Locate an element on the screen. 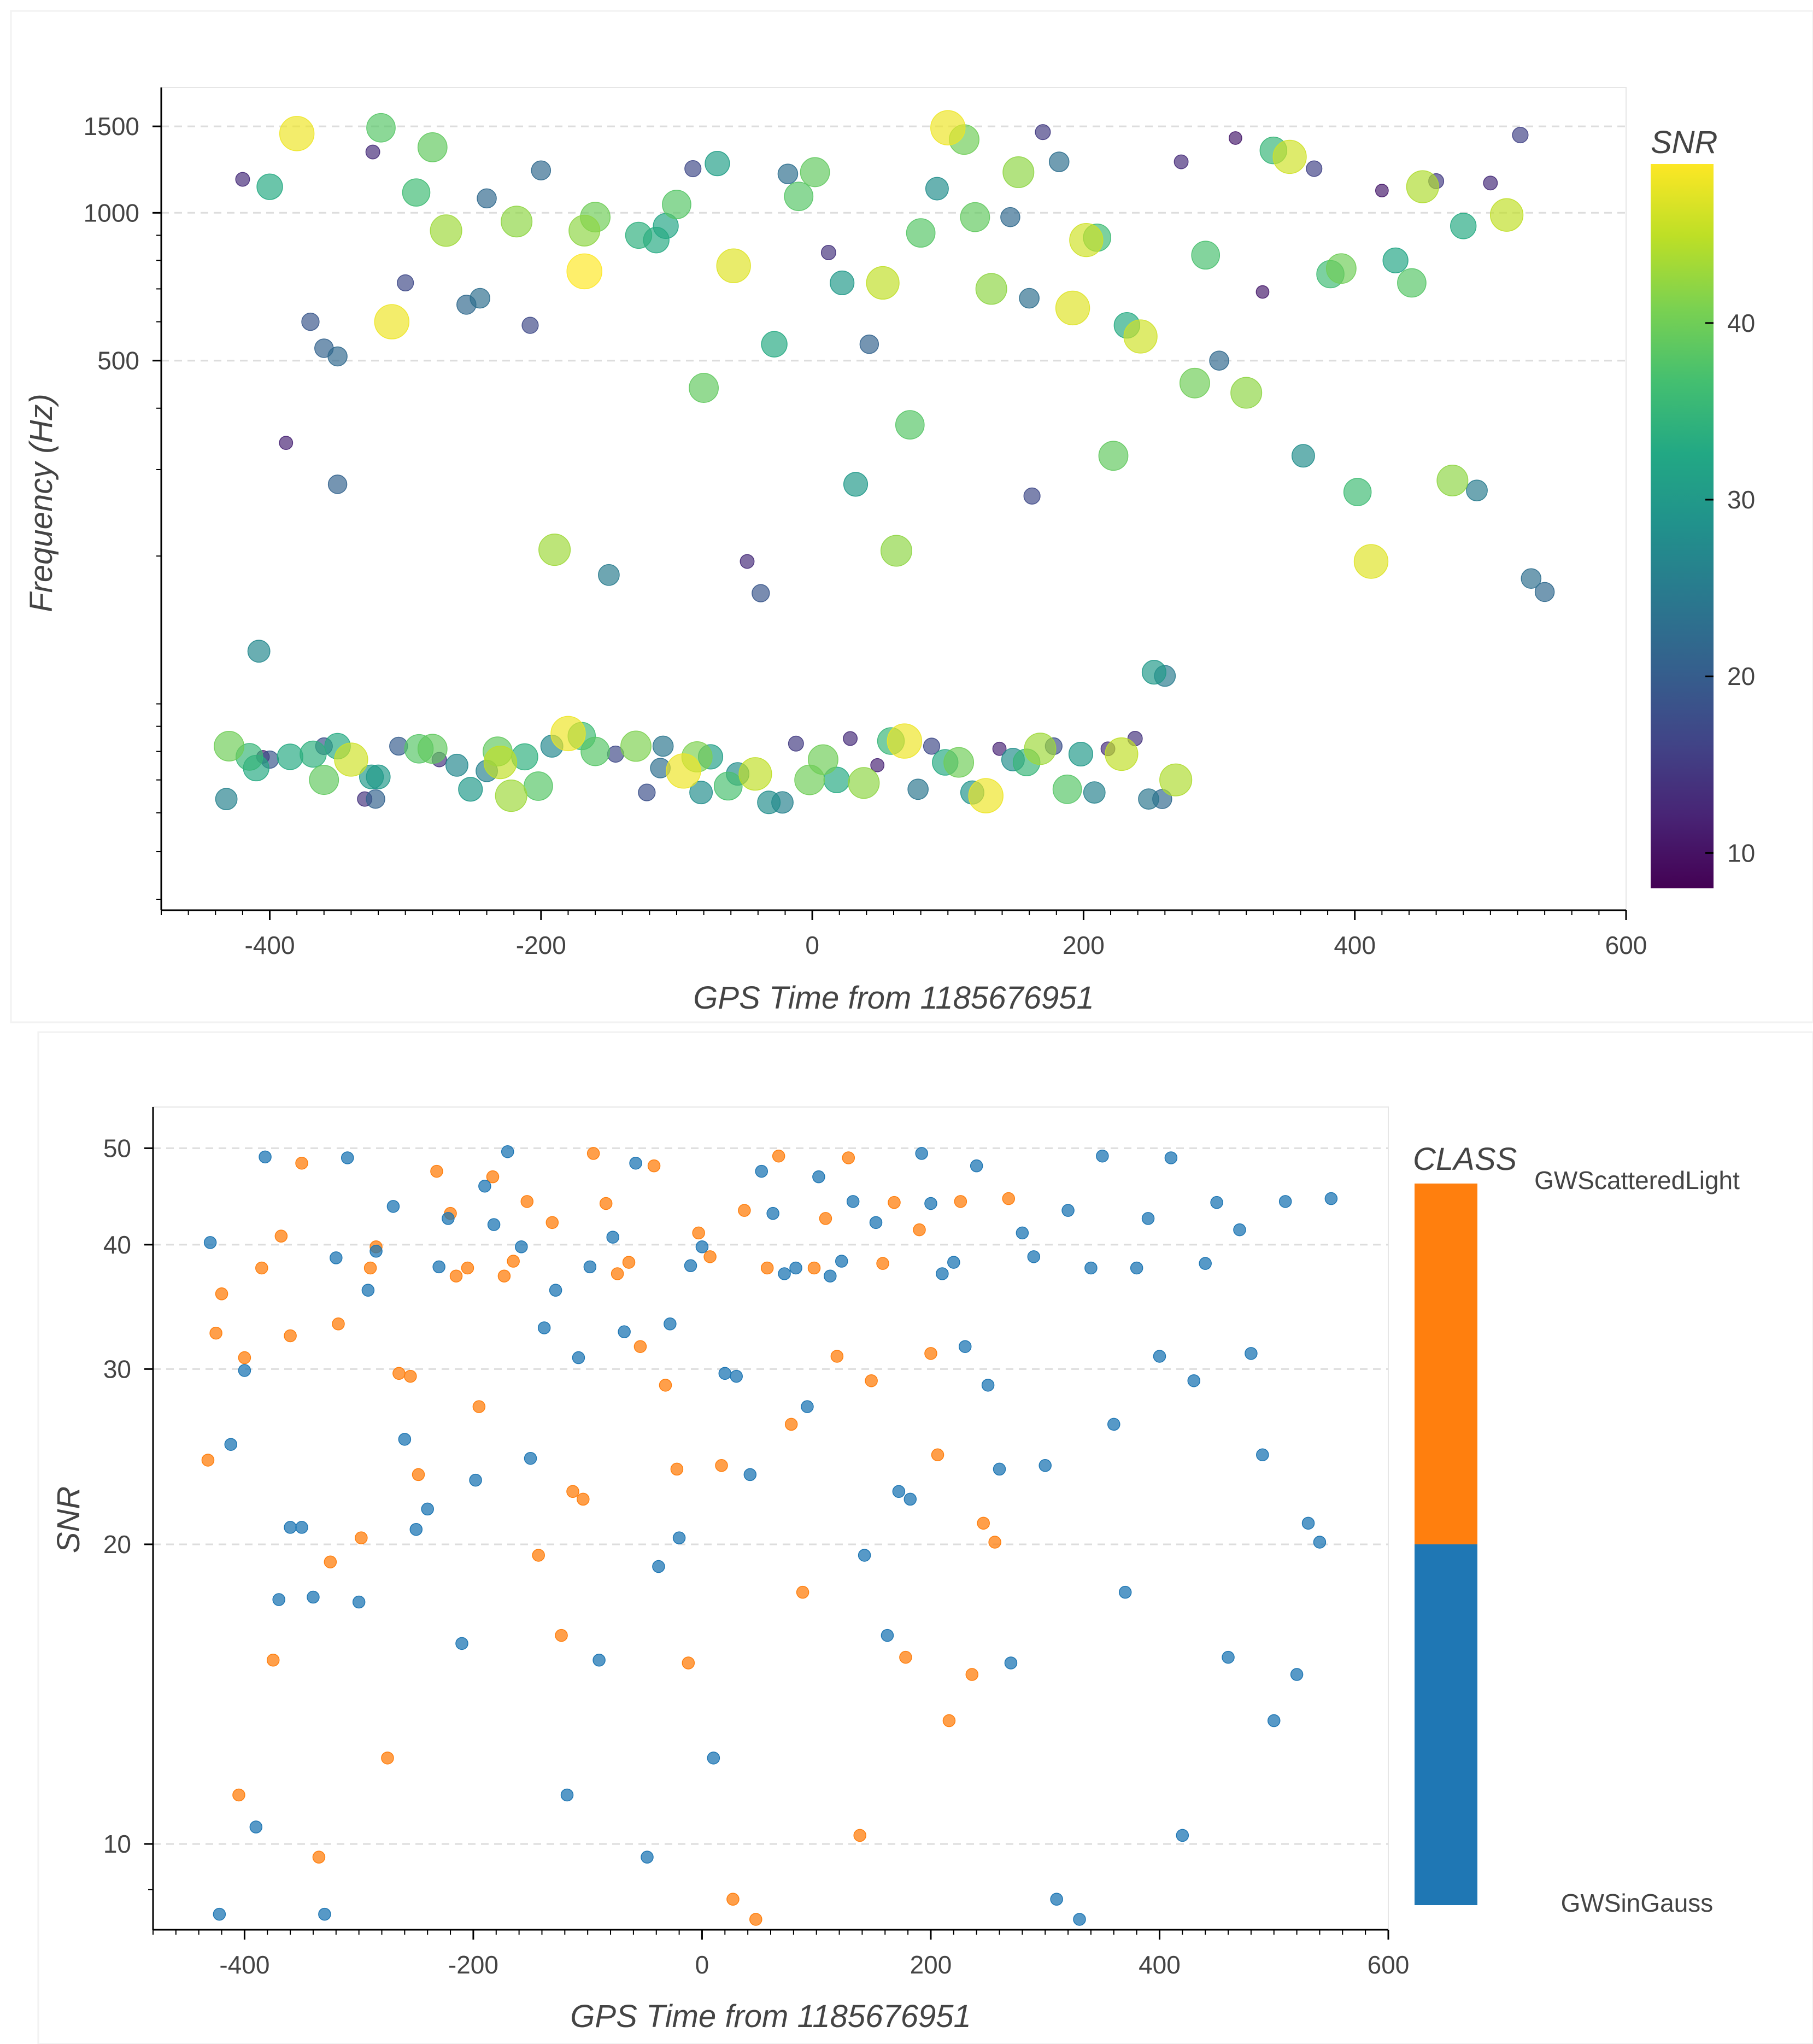 The image size is (1813, 2044). chart1-x-axis-title: GPS Time from 1185676951 is located at coordinates (894, 998).